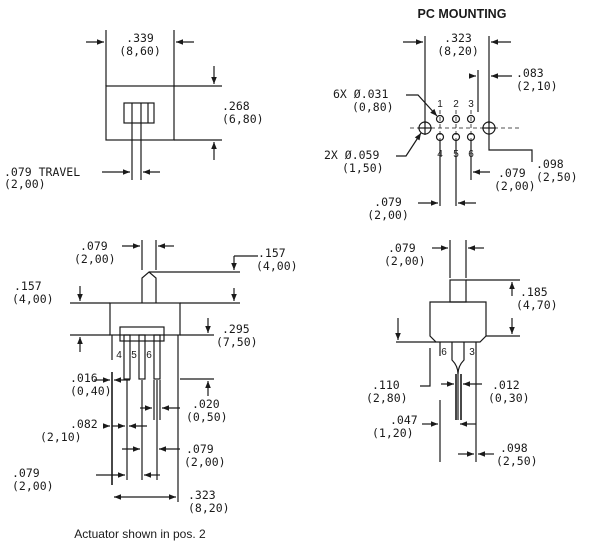 The image size is (599, 550). What do you see at coordinates (402, 248) in the screenshot?
I see `side-actuator-width-in: .079` at bounding box center [402, 248].